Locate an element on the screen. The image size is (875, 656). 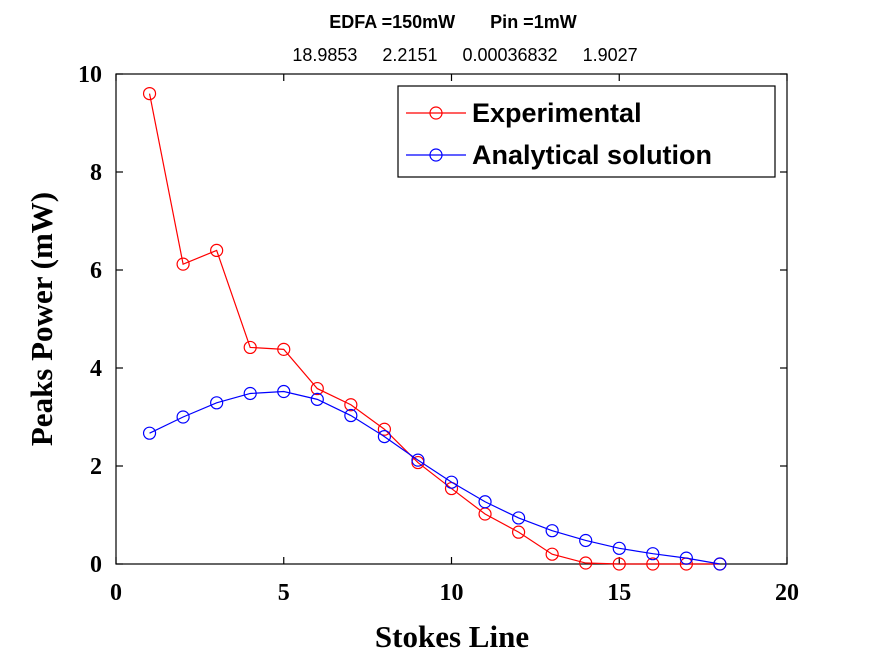
x-tick-label: 20 is located at coordinates (787, 593).